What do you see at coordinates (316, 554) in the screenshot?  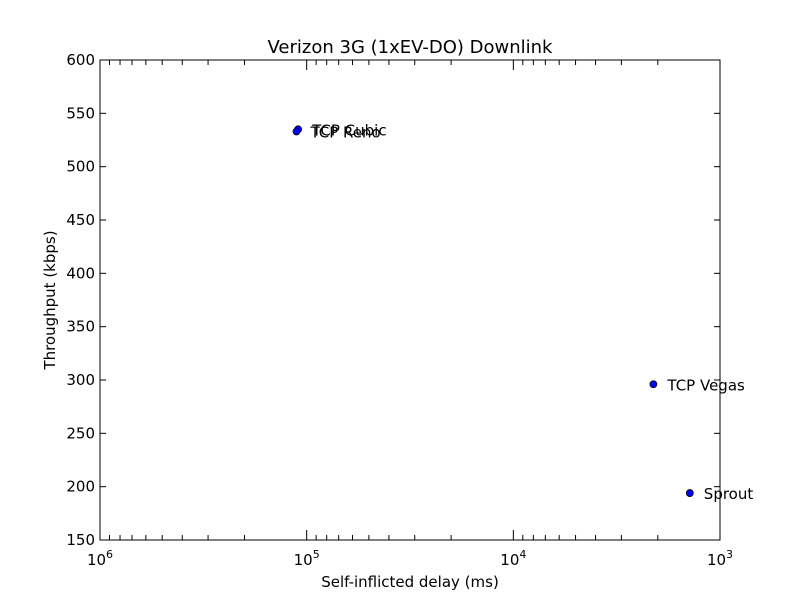 I see `x-tick-exponent: 5` at bounding box center [316, 554].